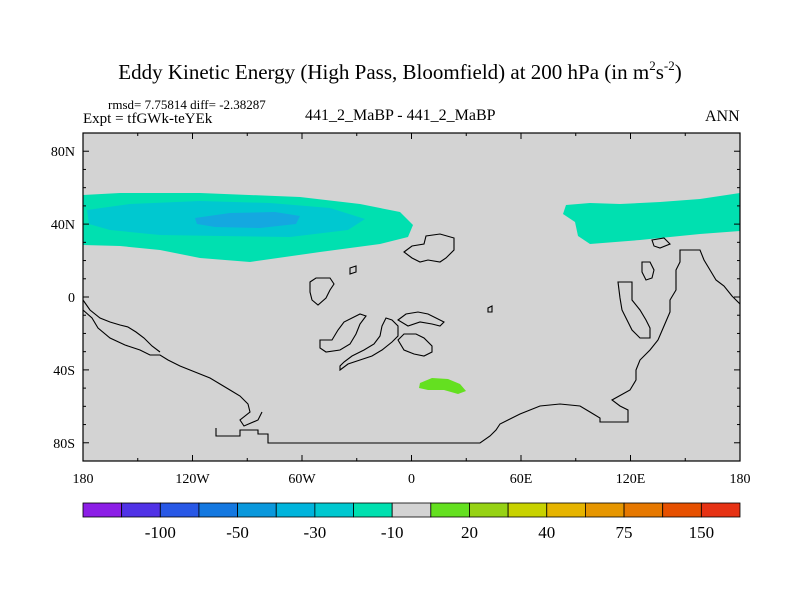 This screenshot has width=800, height=600. What do you see at coordinates (521, 479) in the screenshot?
I see `x-tick-label: 60E` at bounding box center [521, 479].